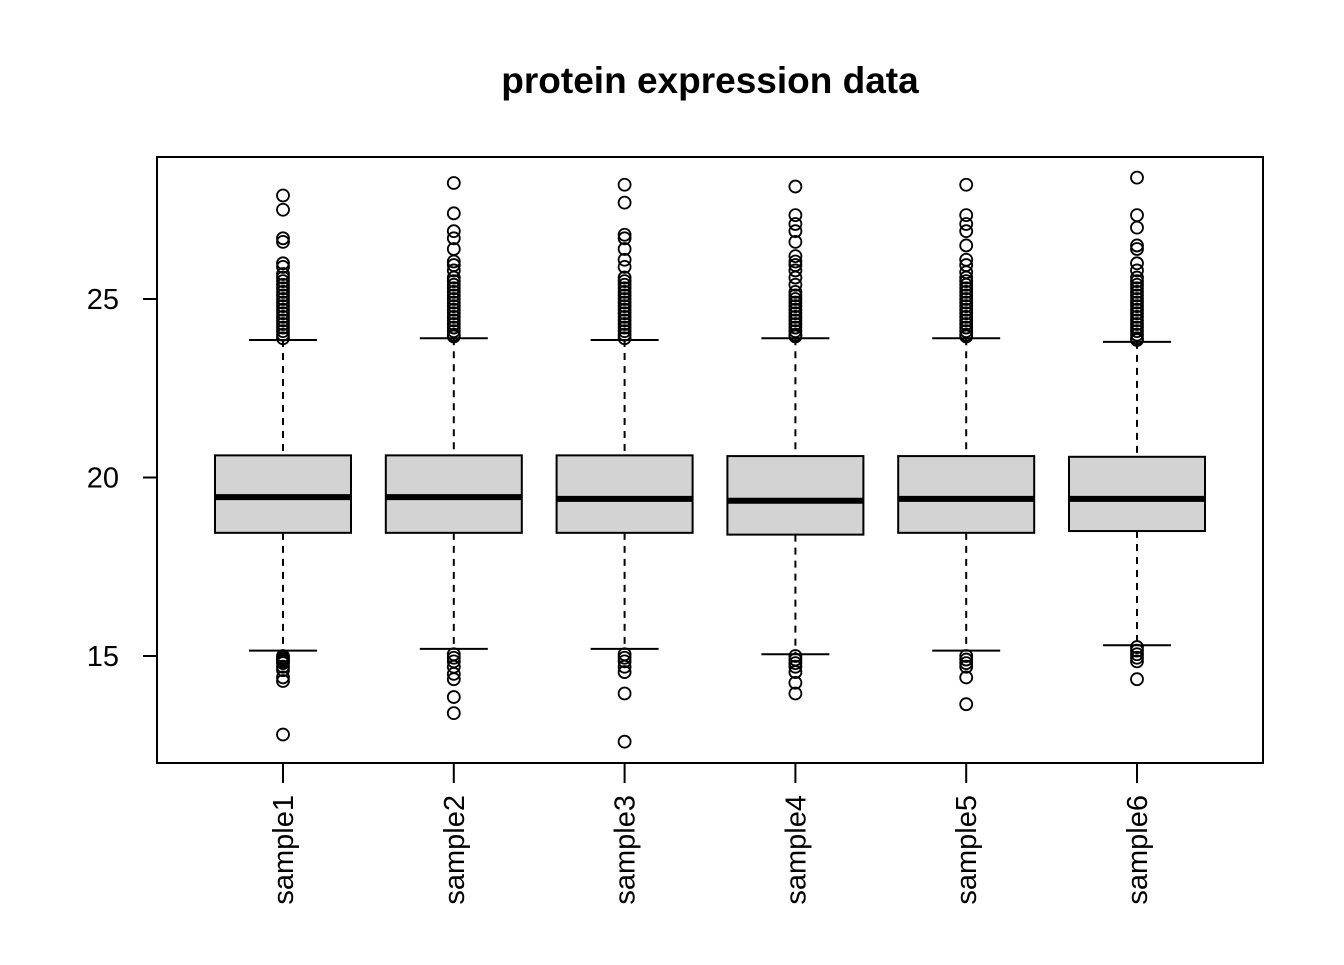  I want to click on x-tick-label-sample3: sample3, so click(626, 850).